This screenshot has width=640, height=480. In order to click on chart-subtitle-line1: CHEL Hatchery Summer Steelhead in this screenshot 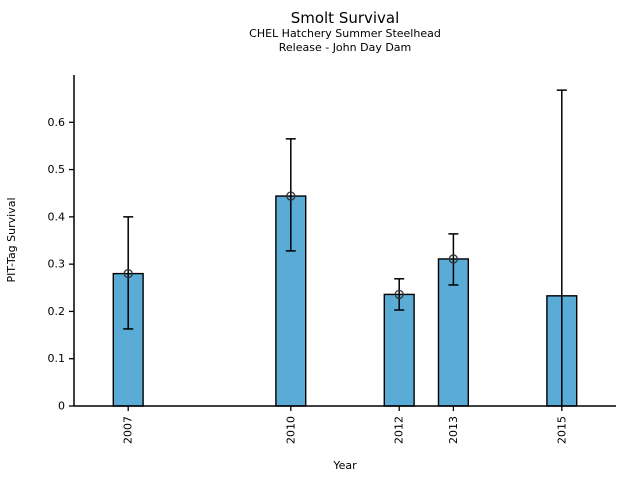, I will do `click(345, 33)`.